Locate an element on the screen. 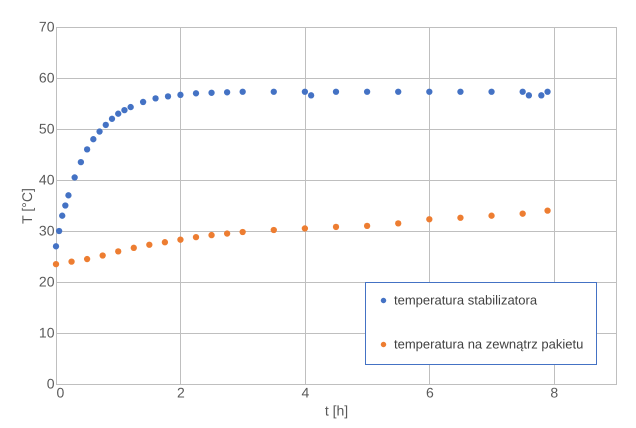  y-tick-label: 10 is located at coordinates (46, 332).